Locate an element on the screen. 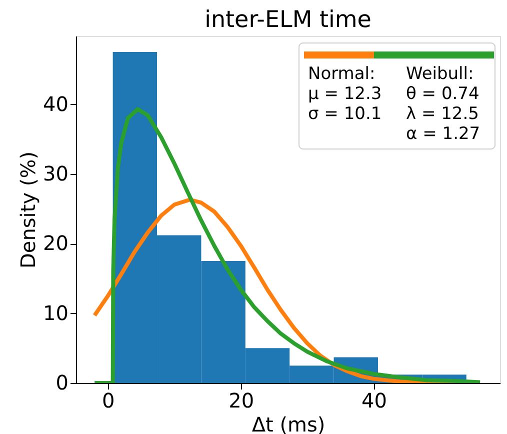  y-tick-label: 20 is located at coordinates (55, 243).